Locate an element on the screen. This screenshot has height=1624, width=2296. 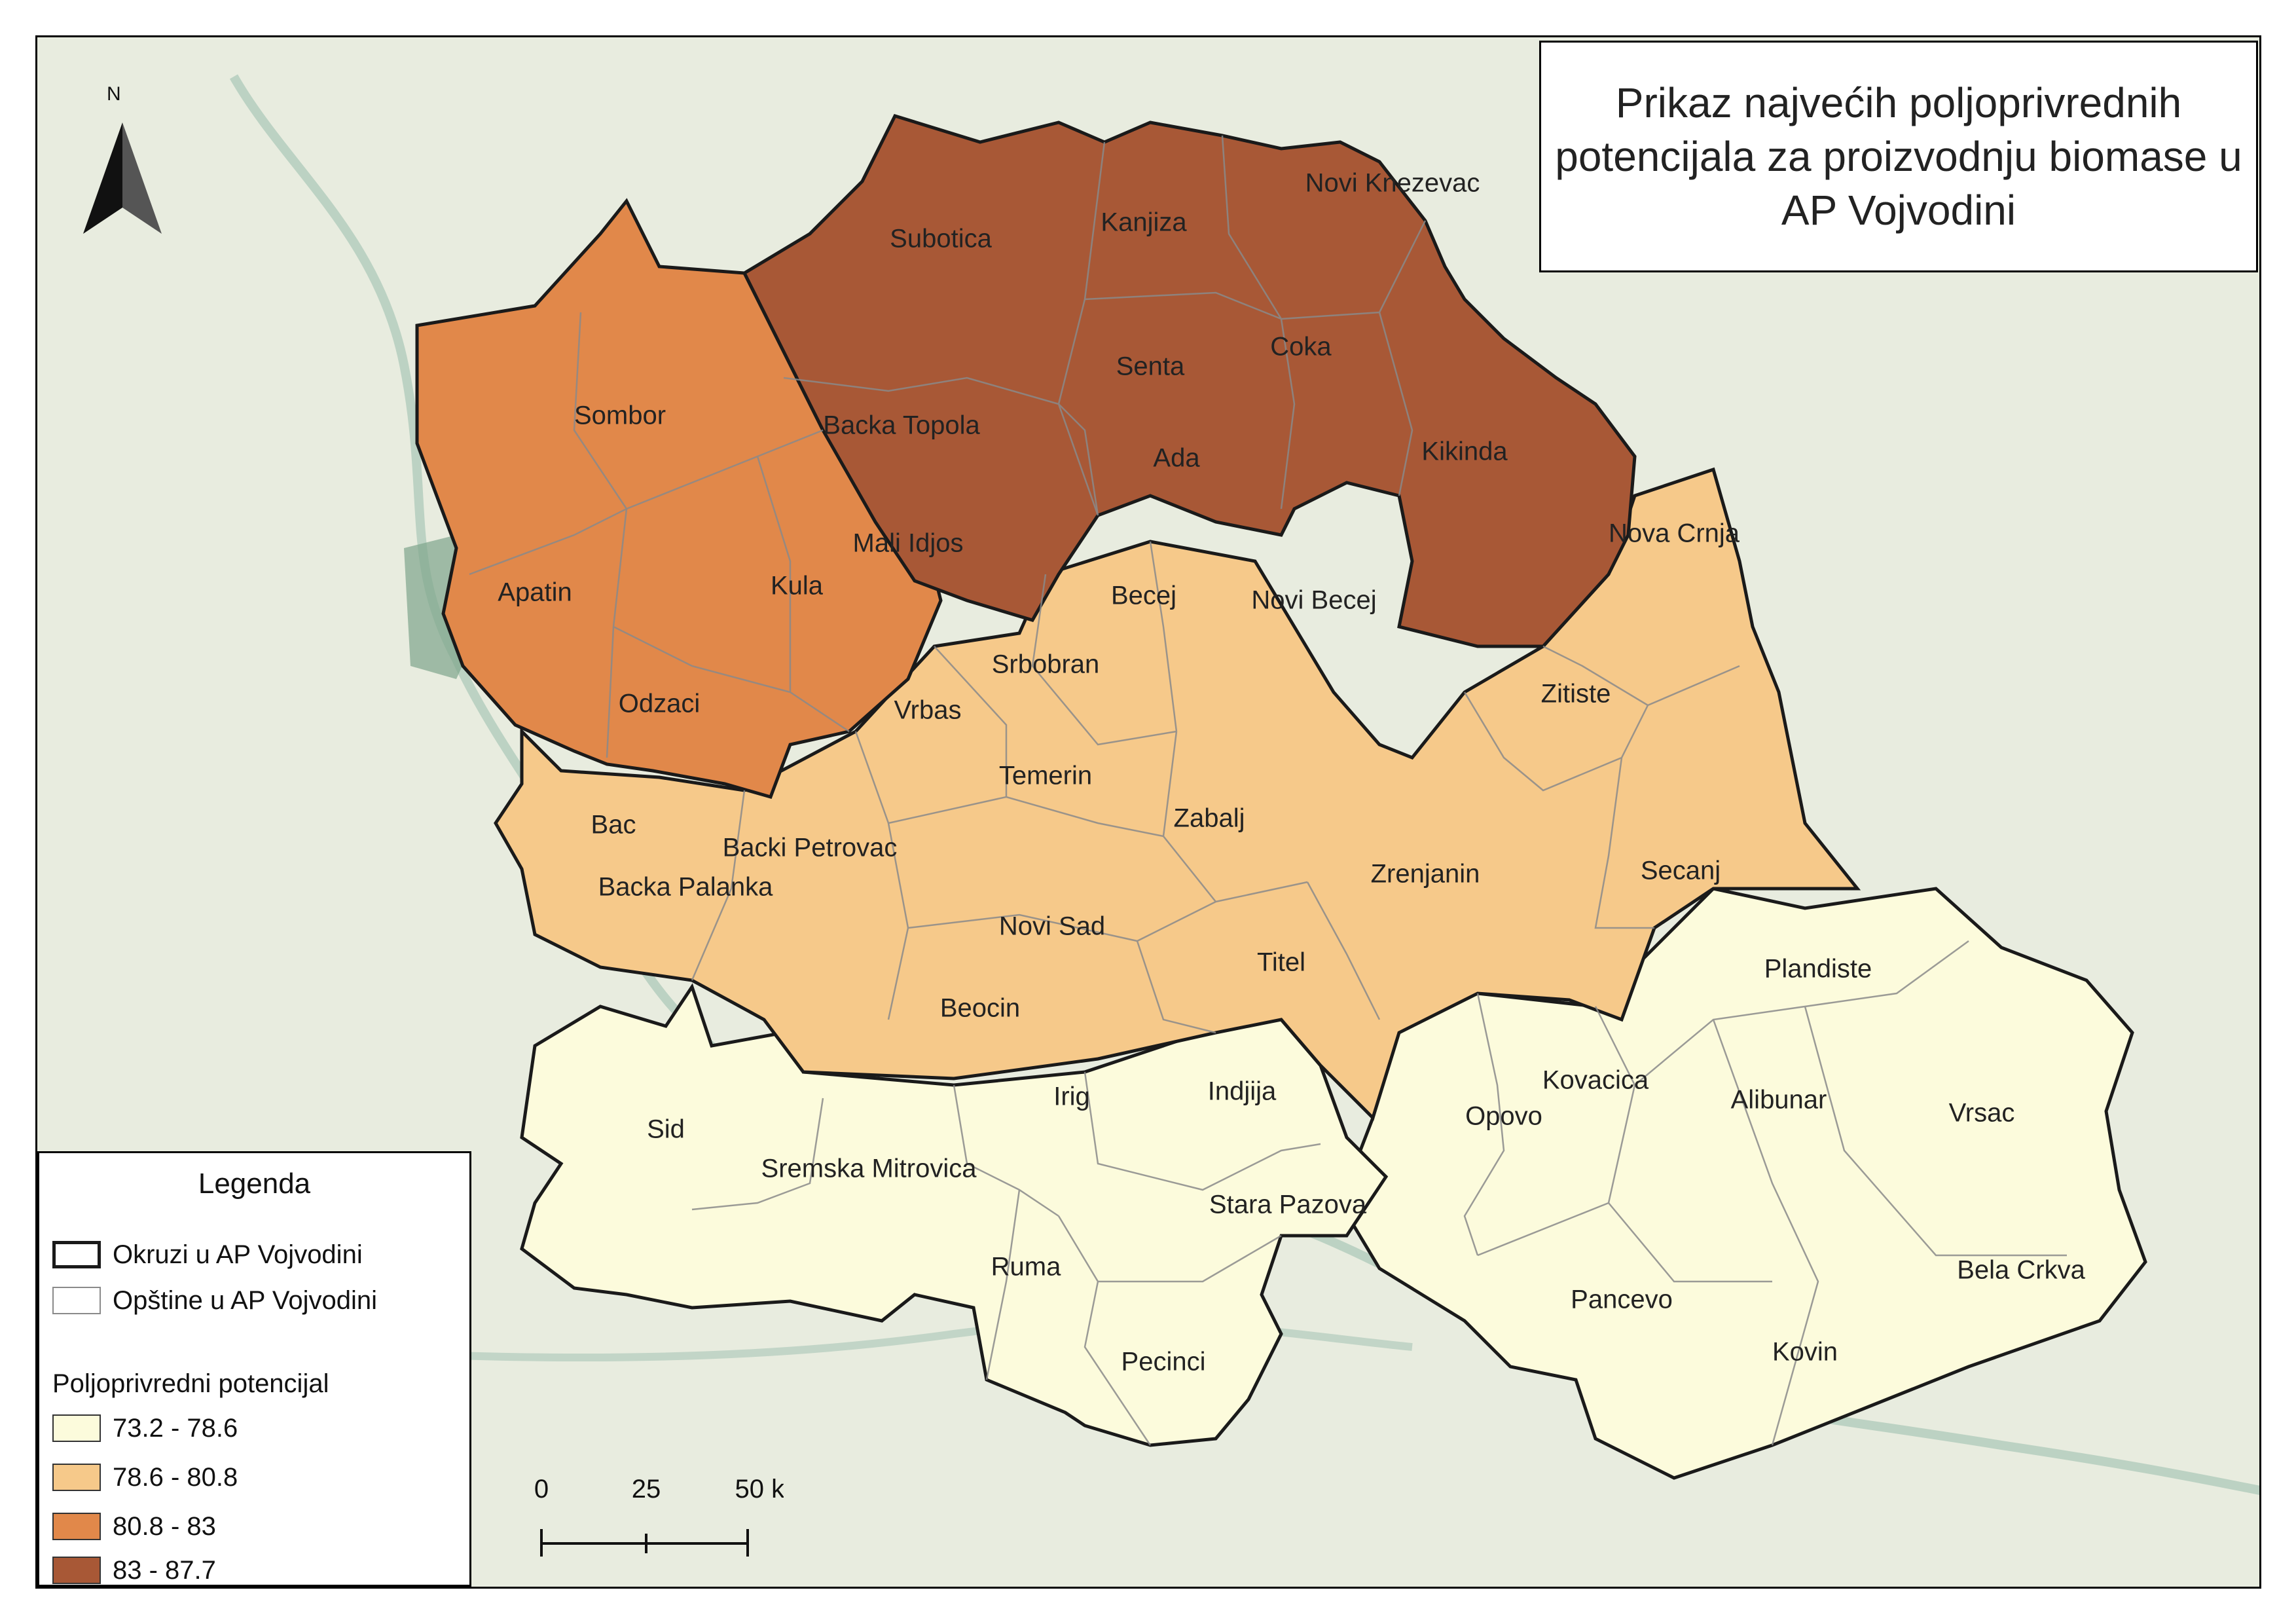
legend-districts-swatch is located at coordinates (76, 1254).